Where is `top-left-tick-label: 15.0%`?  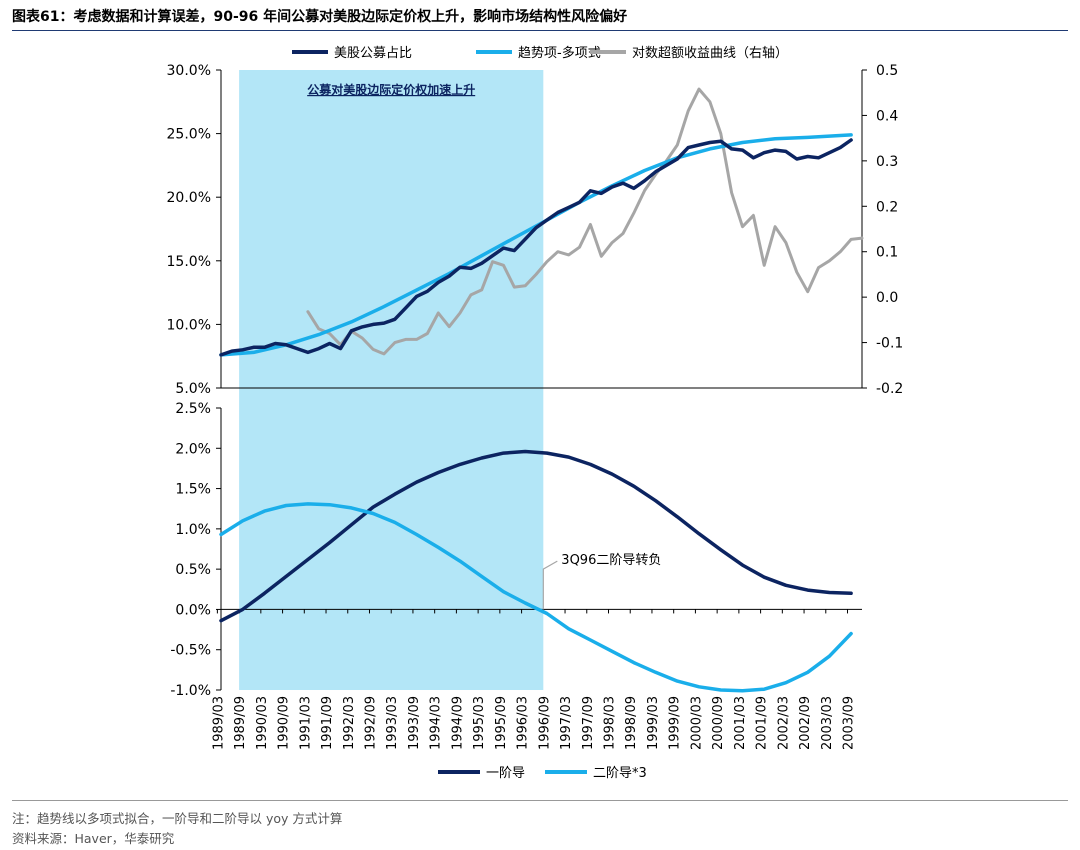
top-left-tick-label: 15.0% is located at coordinates (189, 262).